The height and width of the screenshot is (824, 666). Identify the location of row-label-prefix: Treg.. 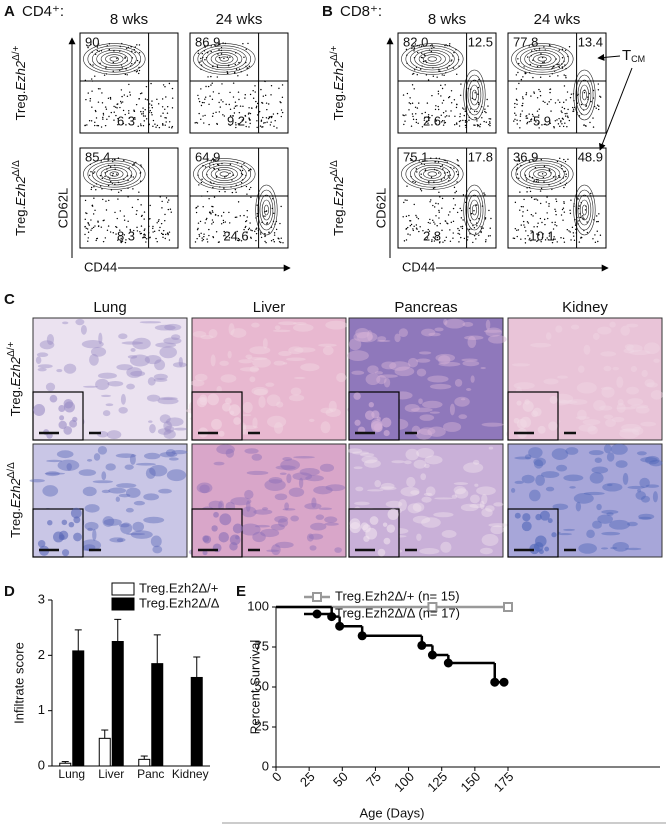
(338, 221).